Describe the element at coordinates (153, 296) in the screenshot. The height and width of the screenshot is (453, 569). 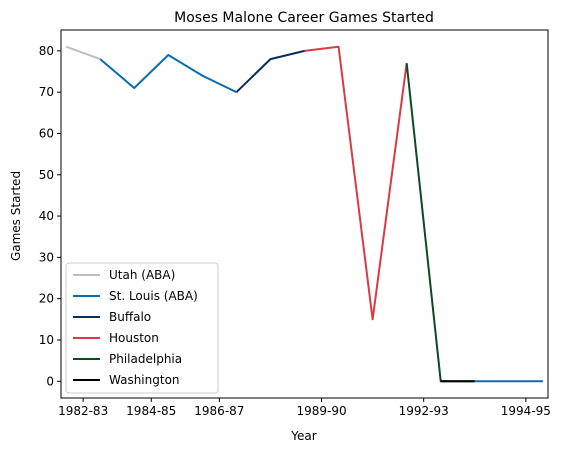
I see `legend-label: St. Louis (ABA)` at that location.